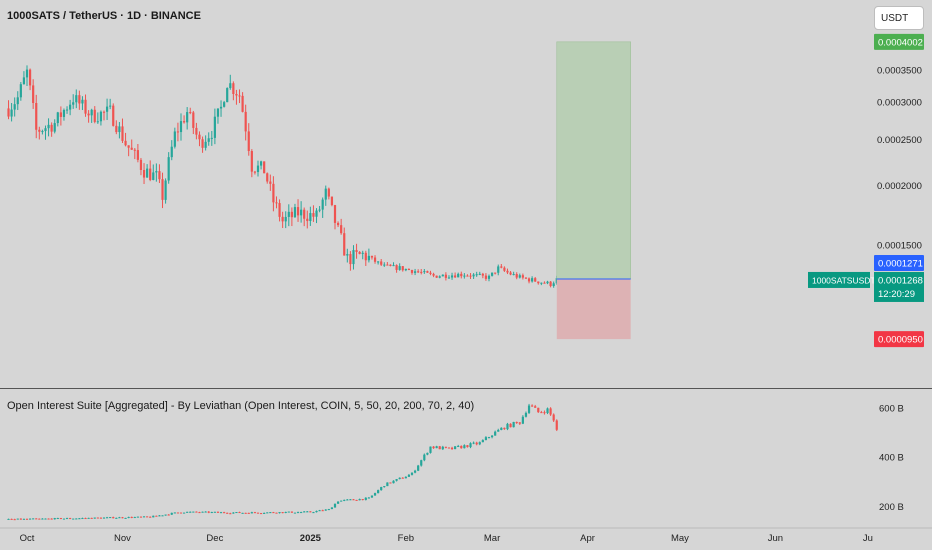  Describe the element at coordinates (891, 458) in the screenshot. I see `oi-tick-label: 400 B` at that location.